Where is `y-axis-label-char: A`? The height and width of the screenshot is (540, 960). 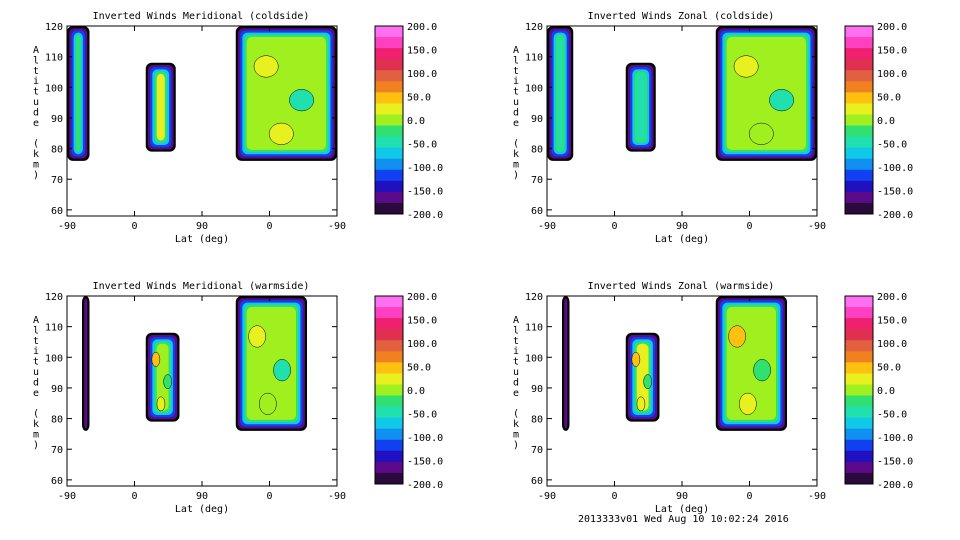 y-axis-label-char: A is located at coordinates (36, 50).